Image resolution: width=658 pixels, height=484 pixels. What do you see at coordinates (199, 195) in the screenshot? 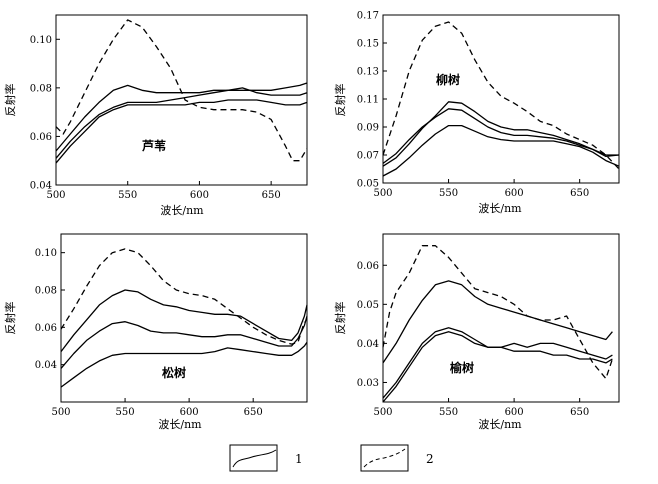
I see `reed-xtick-label: 600` at bounding box center [199, 195].